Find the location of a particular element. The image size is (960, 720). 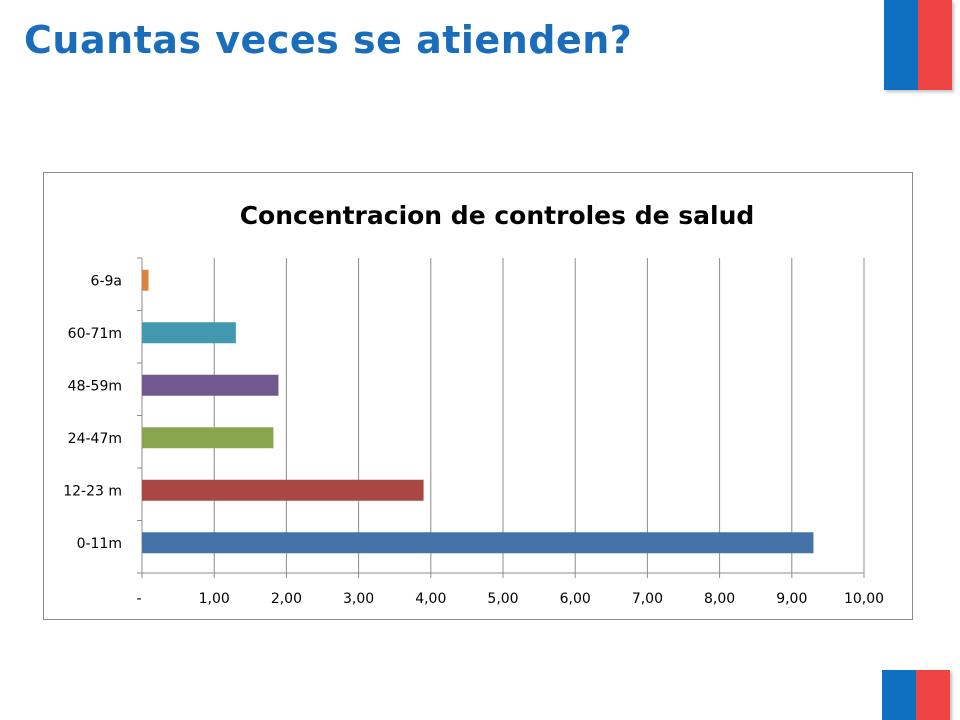

x-tick-label: 3,00 is located at coordinates (358, 599).